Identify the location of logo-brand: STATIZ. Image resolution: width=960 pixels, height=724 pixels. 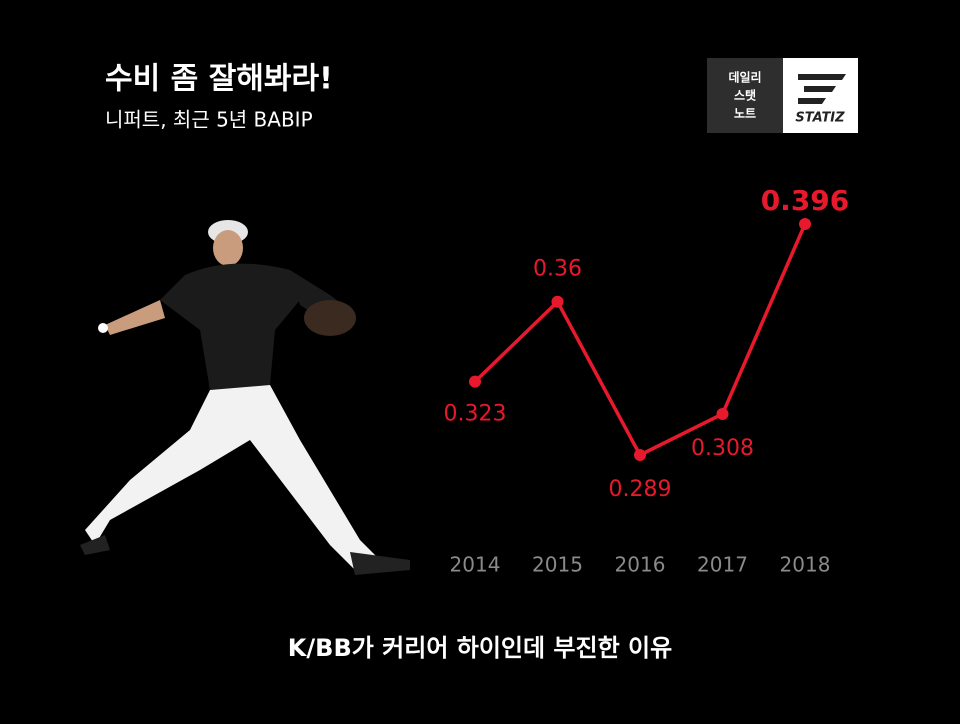
(820, 118).